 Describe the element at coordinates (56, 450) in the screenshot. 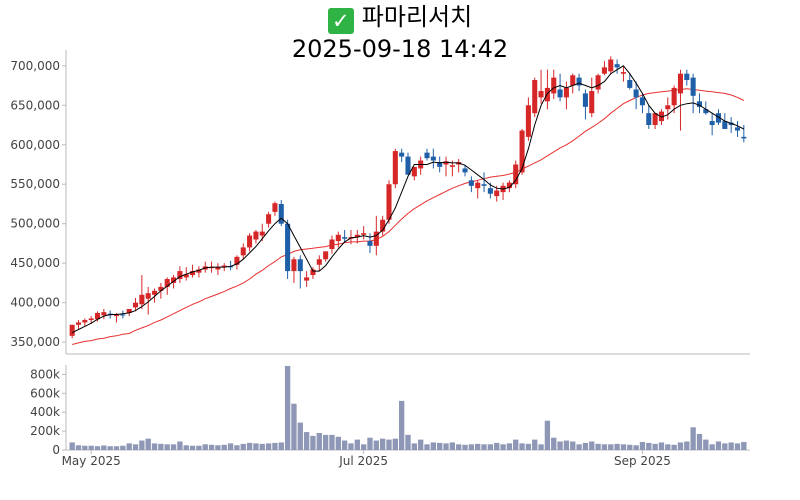

I see `volume-y-tick-label: 0` at that location.